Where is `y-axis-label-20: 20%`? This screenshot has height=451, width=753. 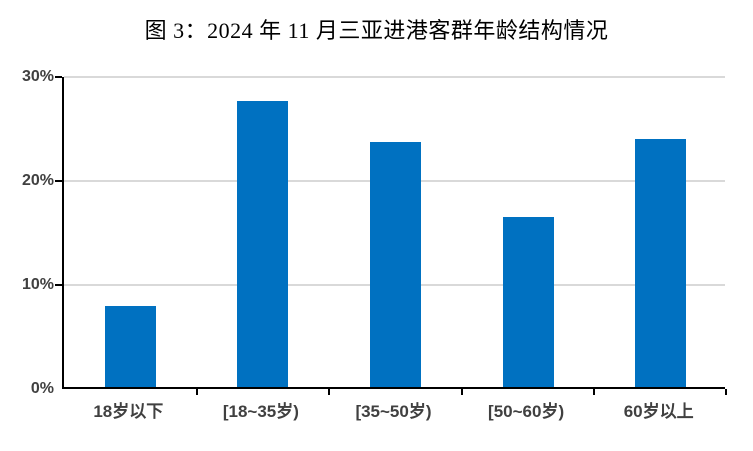
y-axis-label-20: 20% is located at coordinates (37, 180).